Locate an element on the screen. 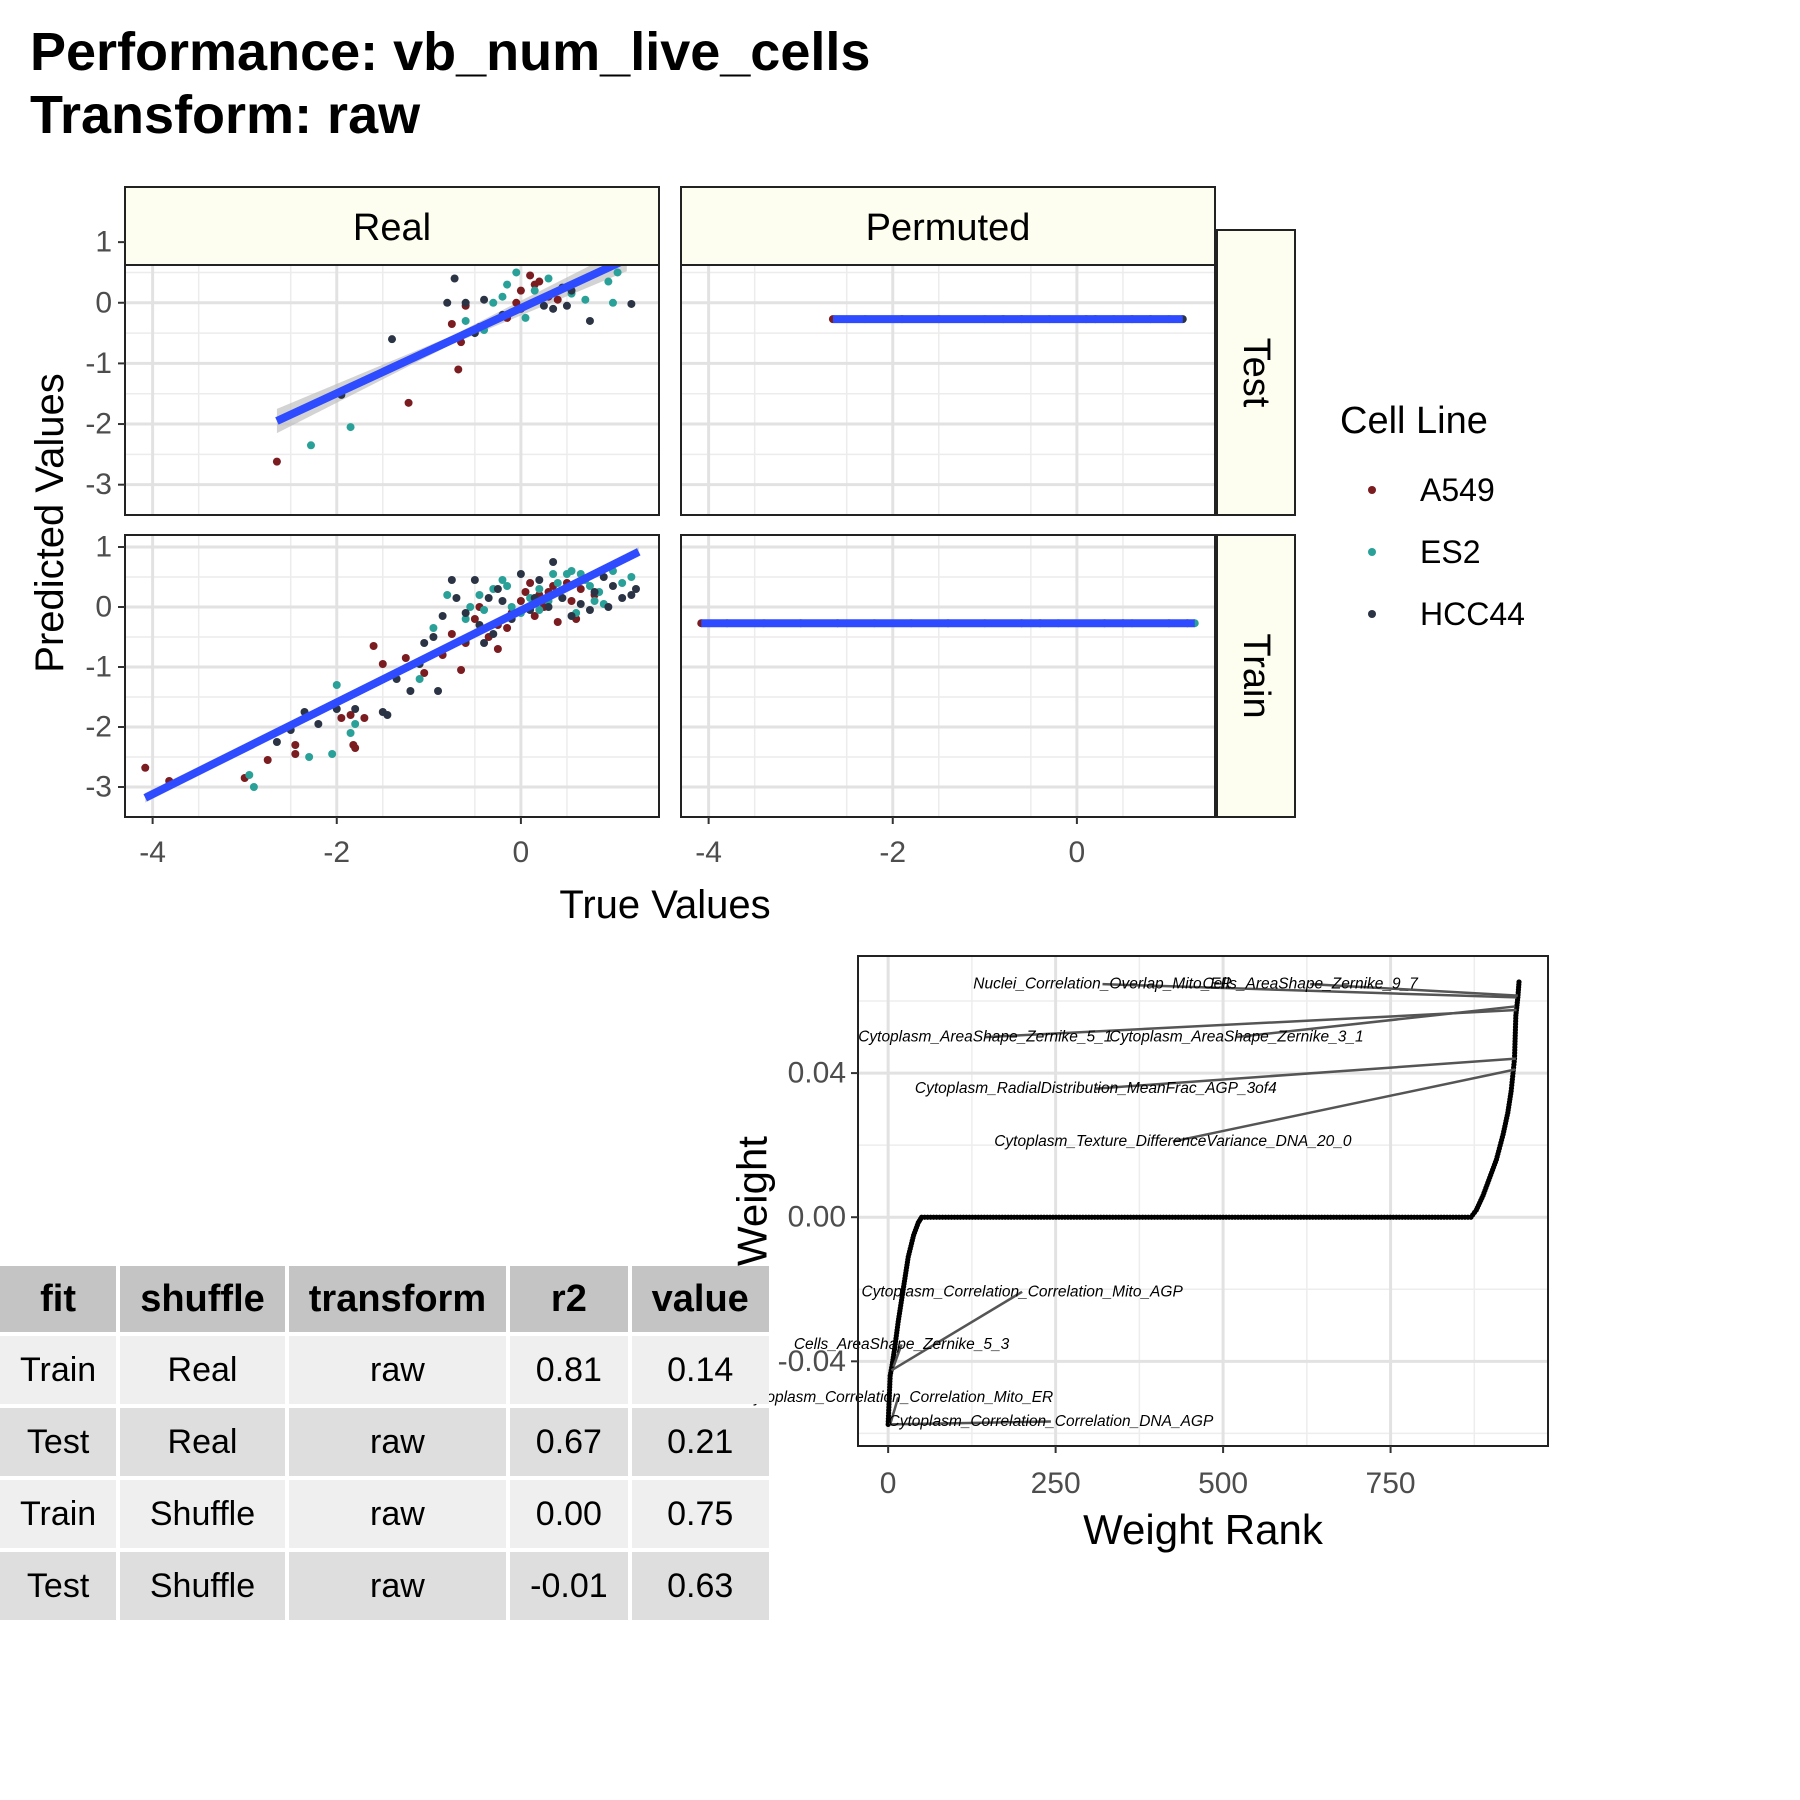 The image size is (1800, 1800). feature-label: Nuclei_Correlation_Overlap_Mito_ER is located at coordinates (1102, 984).